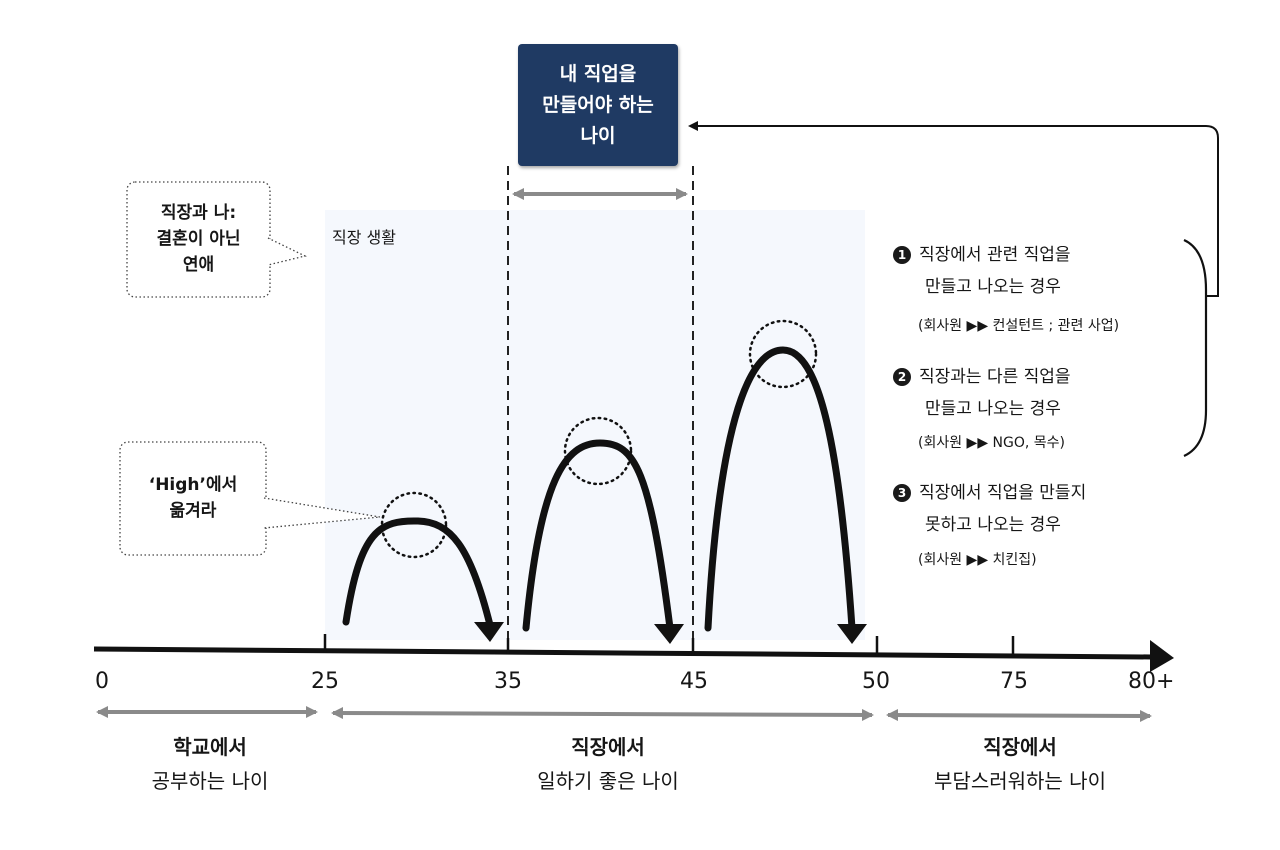 The image size is (1280, 850). I want to click on range-work-good-line-2: 일하기 좋은 나이, so click(608, 781).